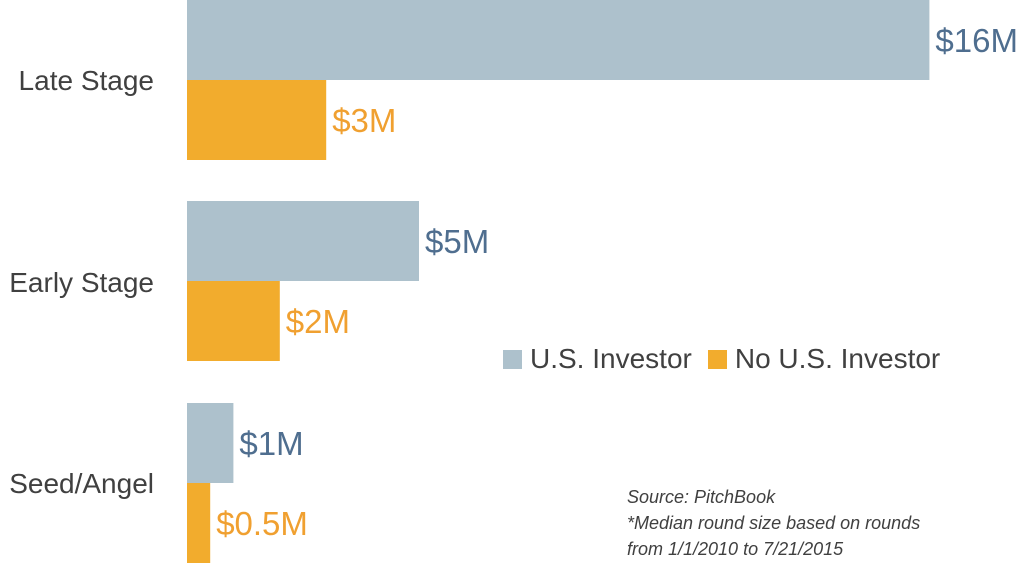 The height and width of the screenshot is (567, 1024). What do you see at coordinates (512, 359) in the screenshot?
I see `legend-swatch-us-investor` at bounding box center [512, 359].